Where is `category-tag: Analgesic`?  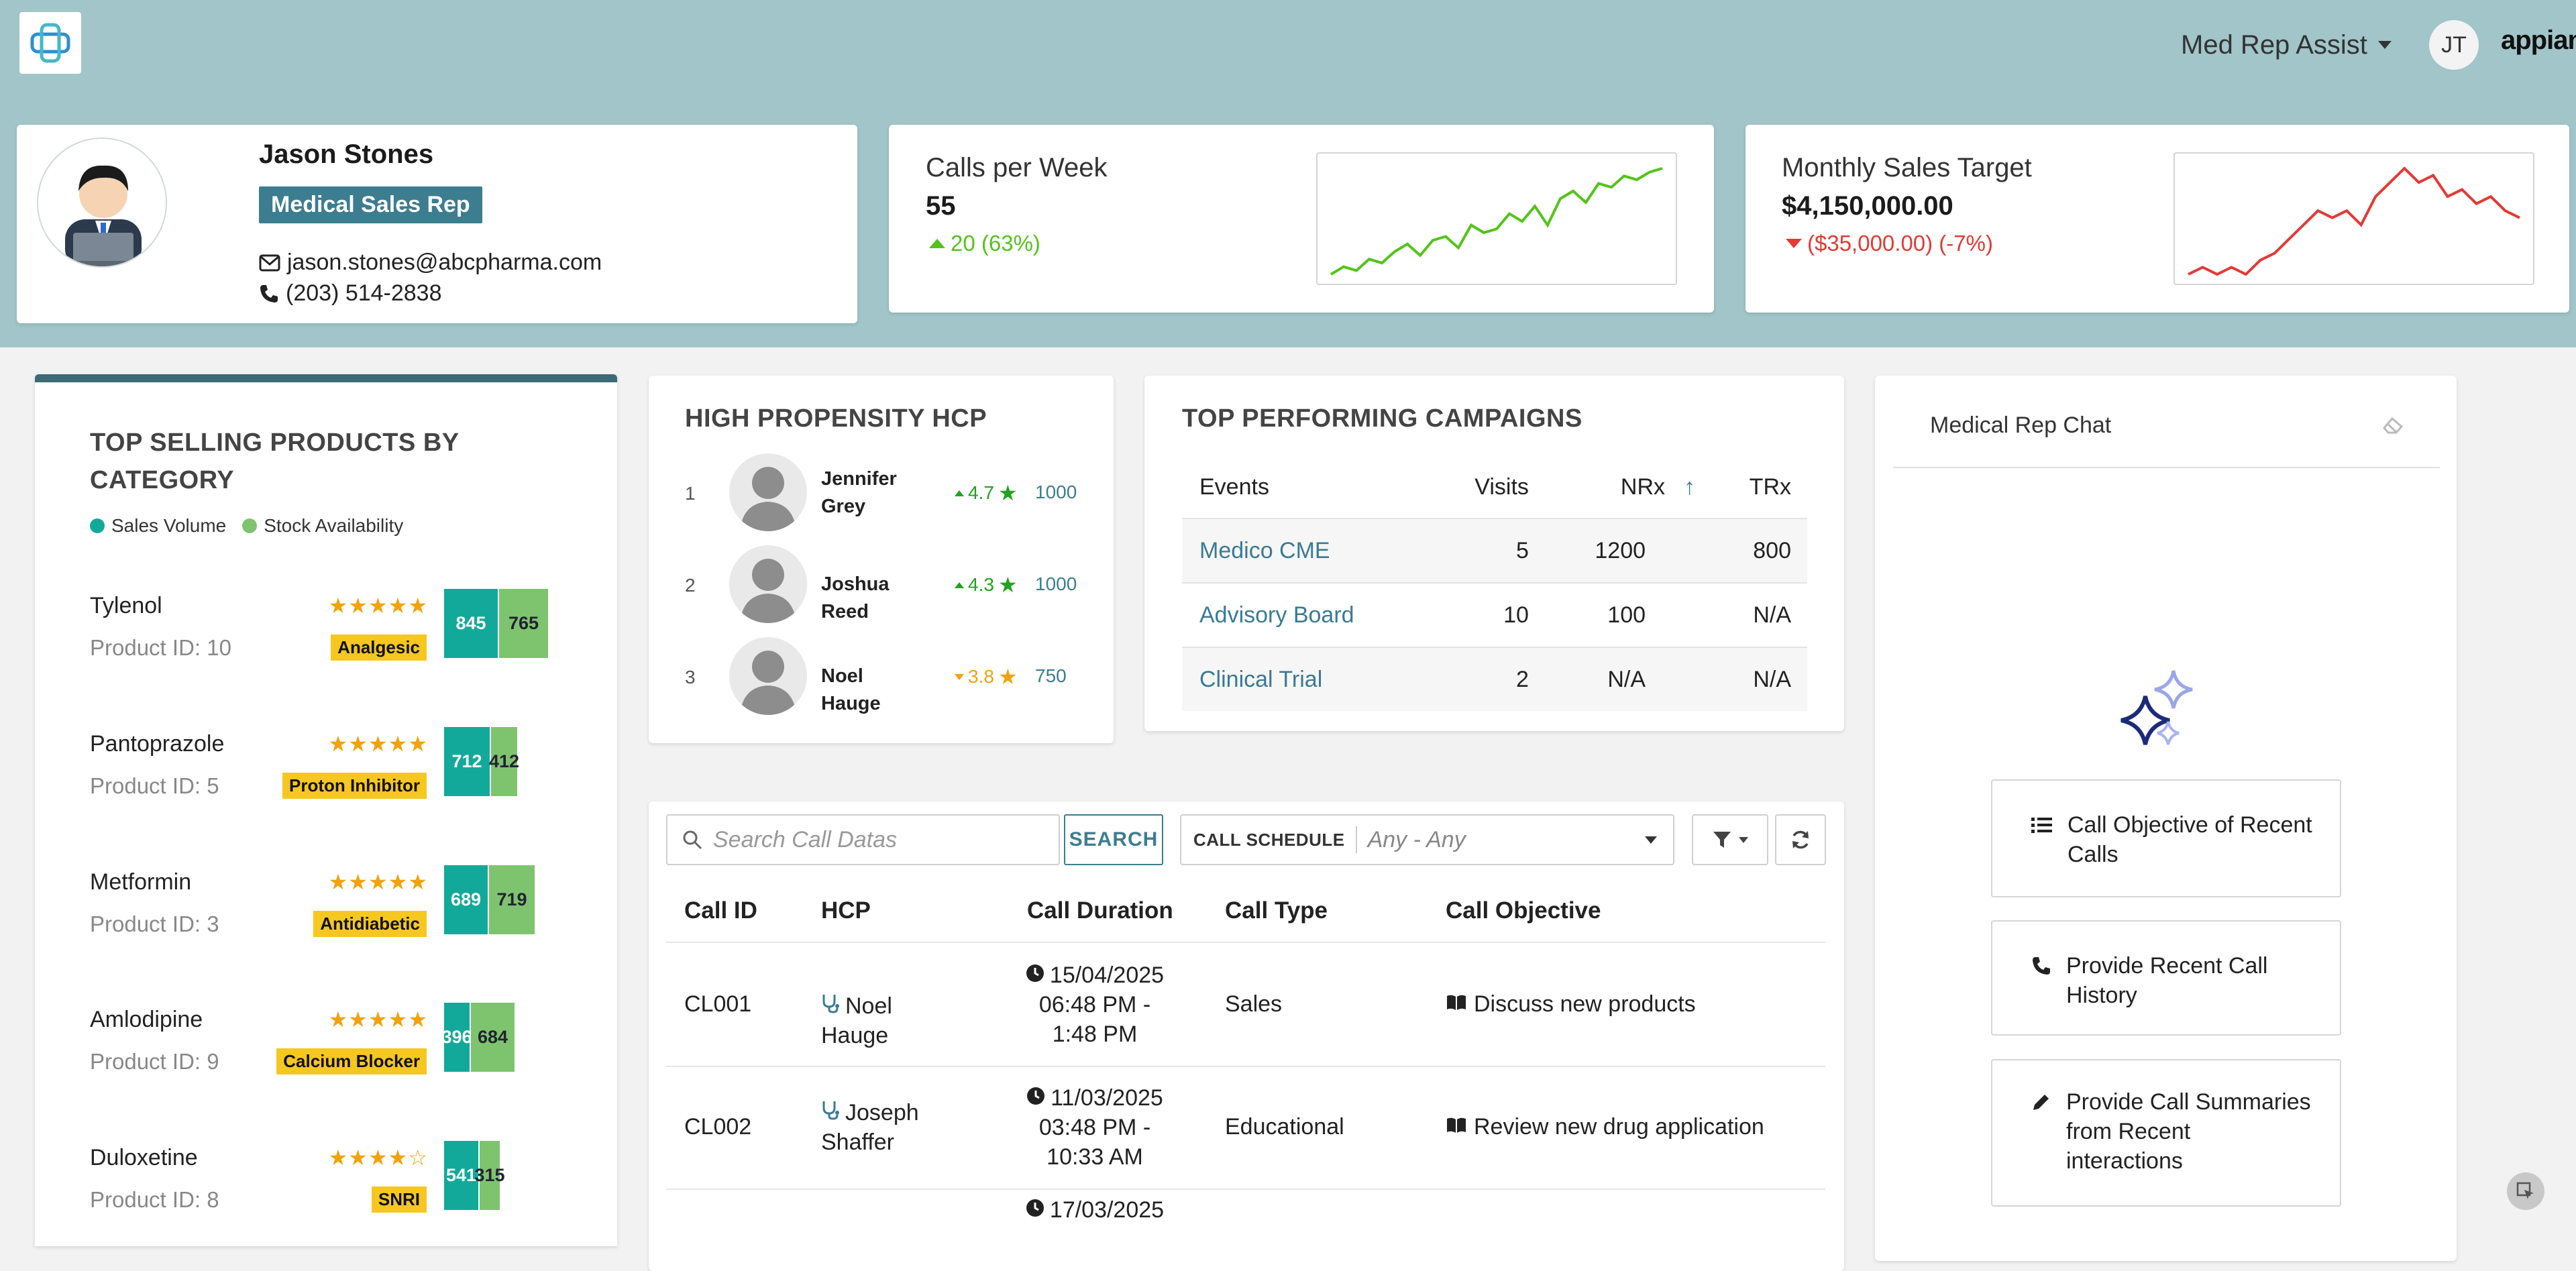 category-tag: Analgesic is located at coordinates (379, 647).